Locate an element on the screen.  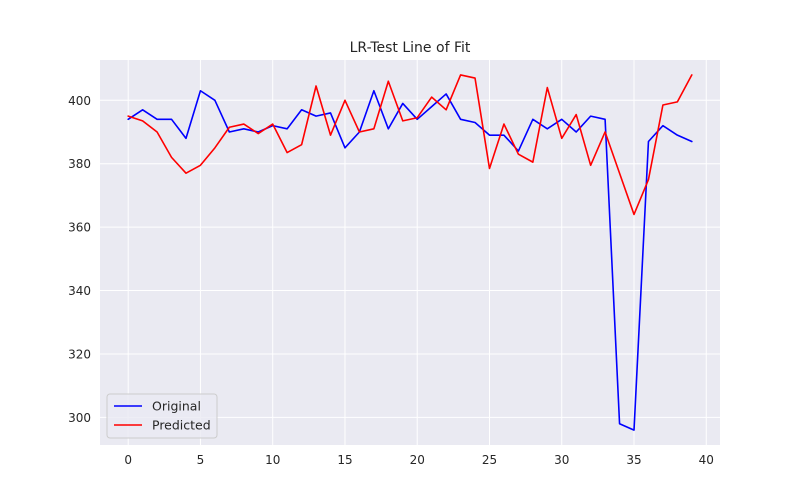
y-tick-label: 380 is located at coordinates (79, 164).